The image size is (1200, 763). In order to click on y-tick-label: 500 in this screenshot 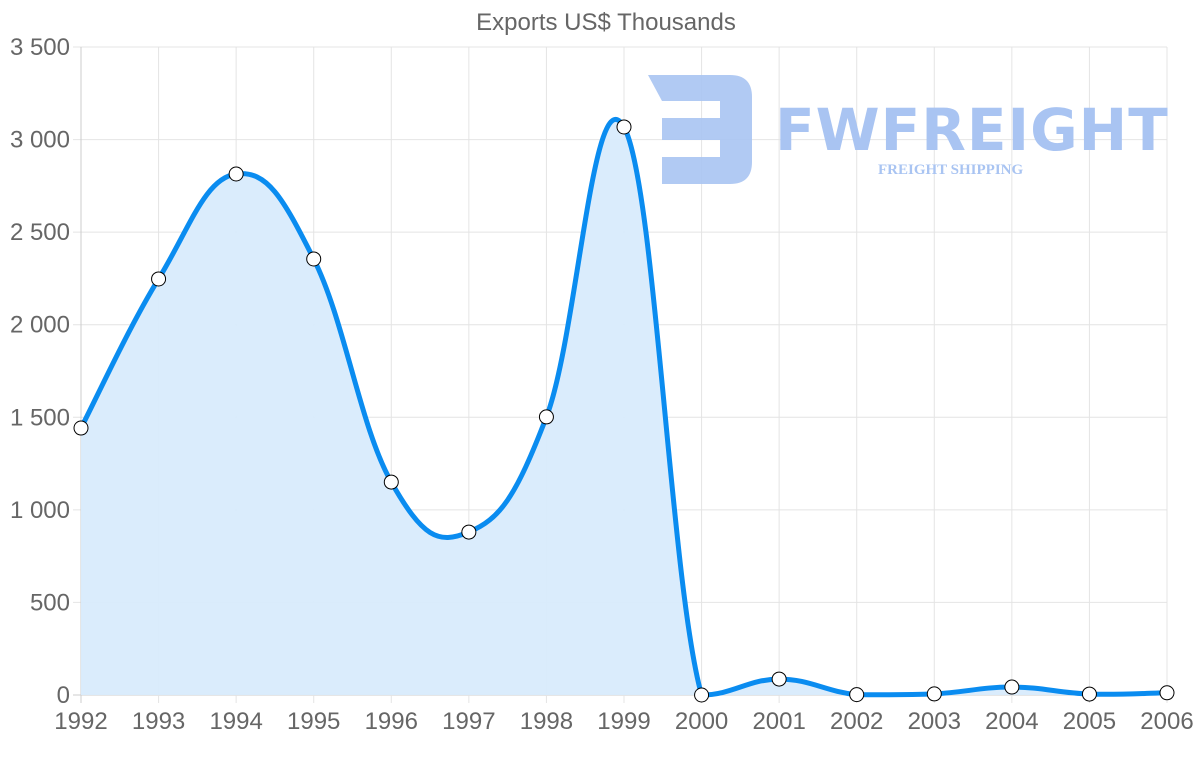, I will do `click(50, 602)`.